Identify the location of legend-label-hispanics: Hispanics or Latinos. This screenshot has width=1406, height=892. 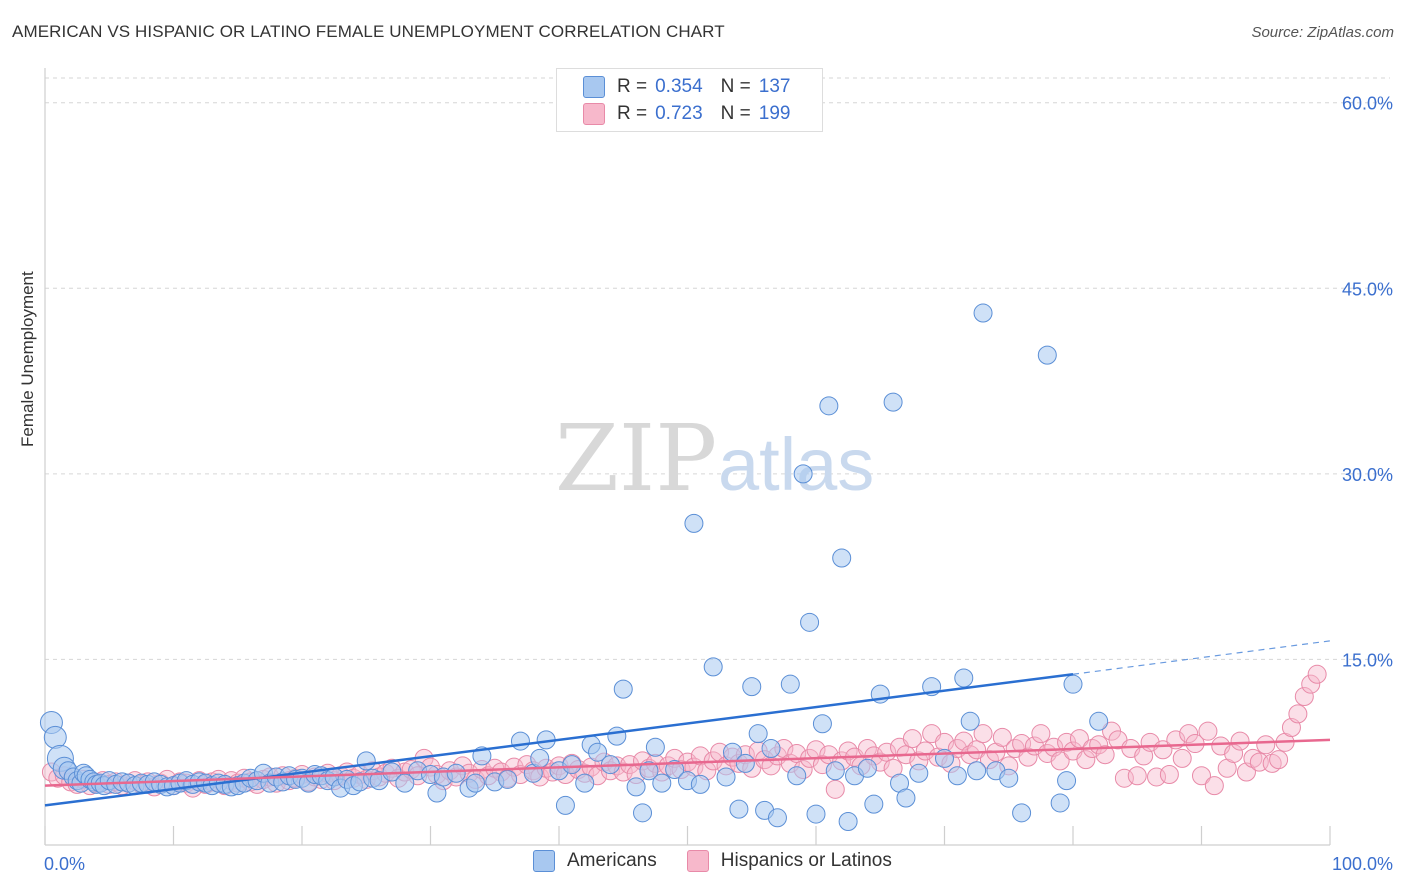
(806, 860).